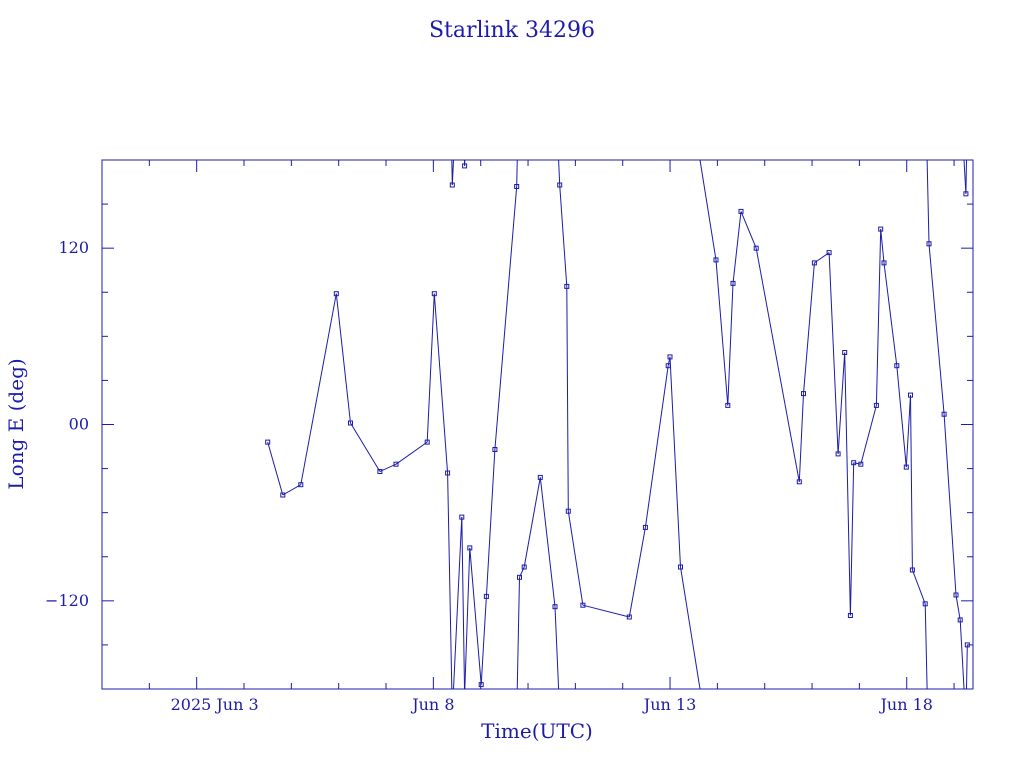 The image size is (1024, 768). I want to click on x-axis-label: Time(UTC), so click(537, 731).